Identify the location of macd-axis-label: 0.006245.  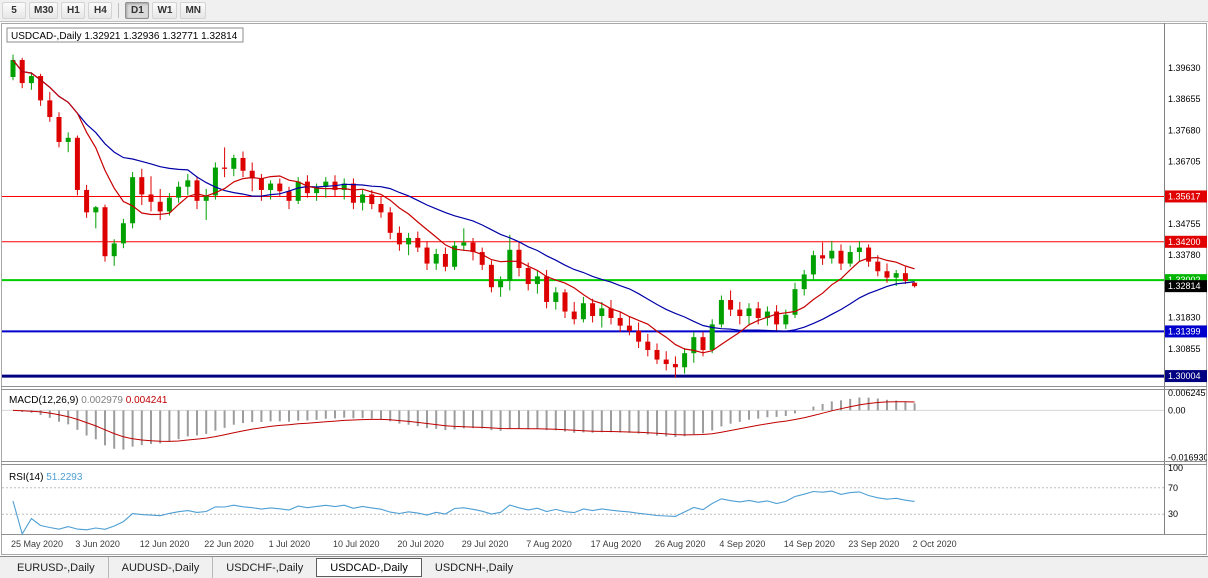
(1187, 393).